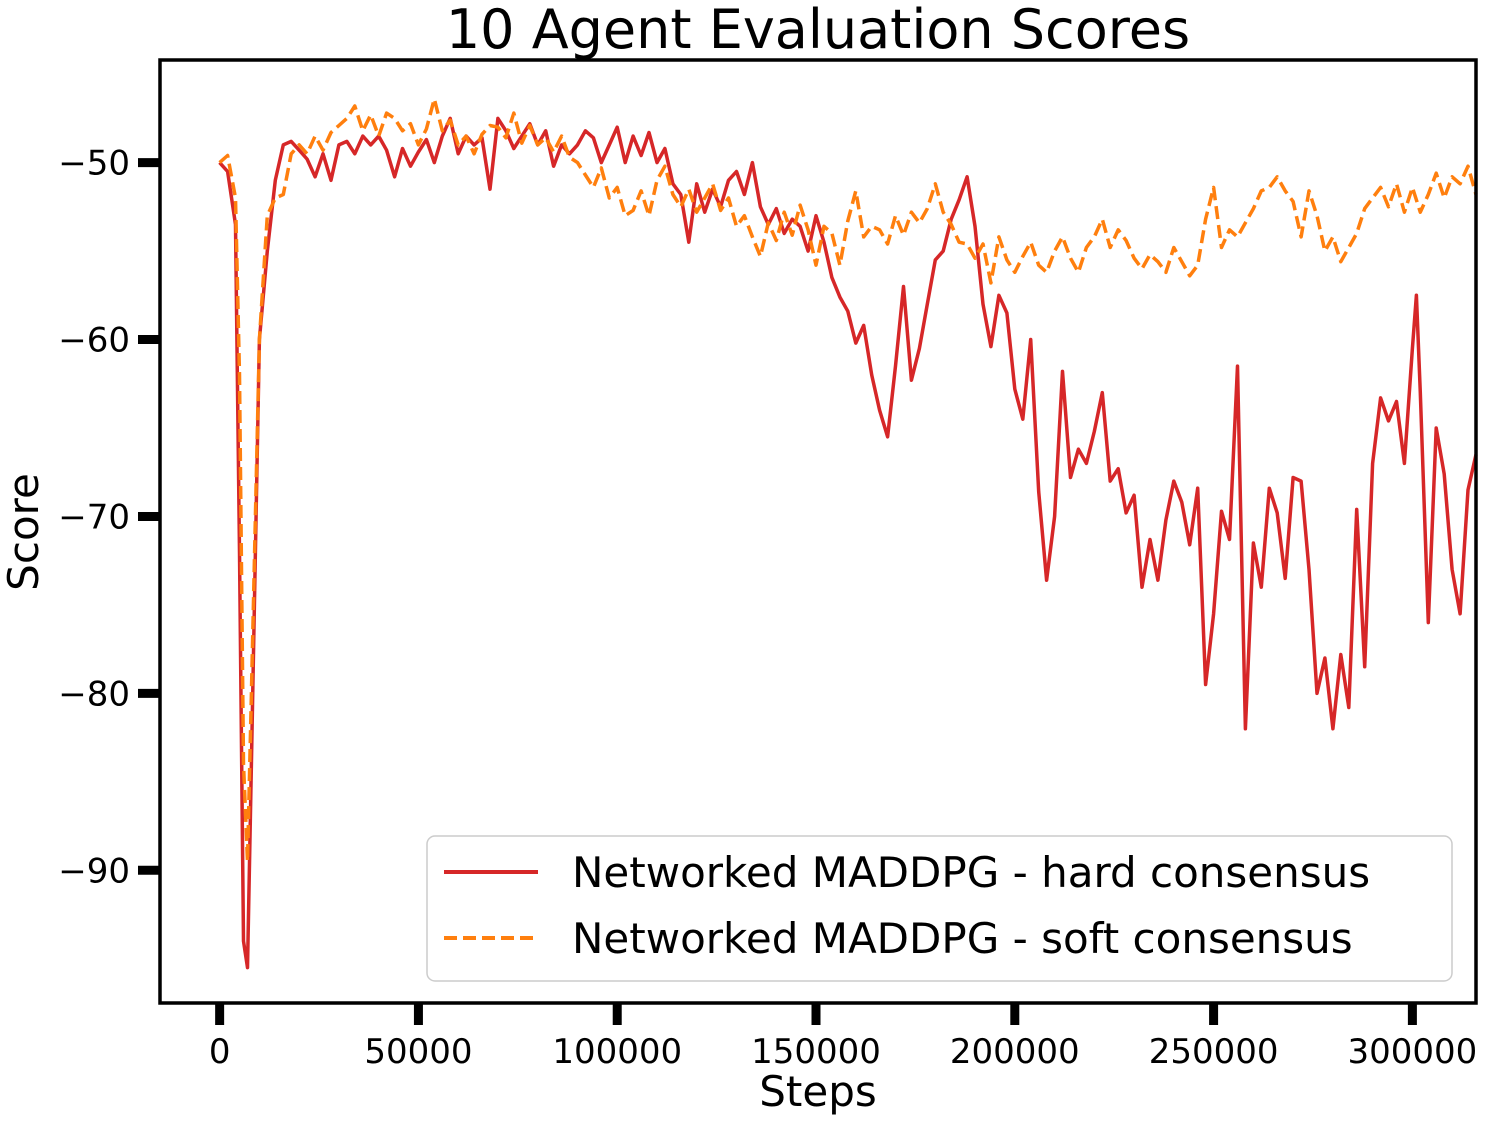 Image resolution: width=1495 pixels, height=1121 pixels. What do you see at coordinates (1015, 1052) in the screenshot?
I see `x-tick-label: 200000` at bounding box center [1015, 1052].